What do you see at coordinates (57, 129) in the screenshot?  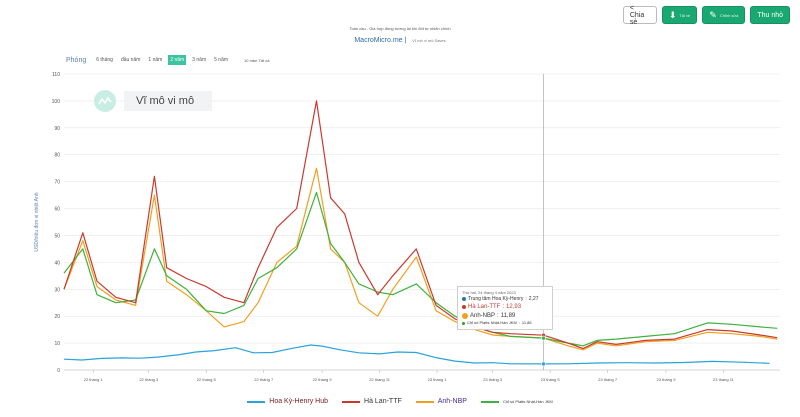 I see `y-tick-label: 90` at bounding box center [57, 129].